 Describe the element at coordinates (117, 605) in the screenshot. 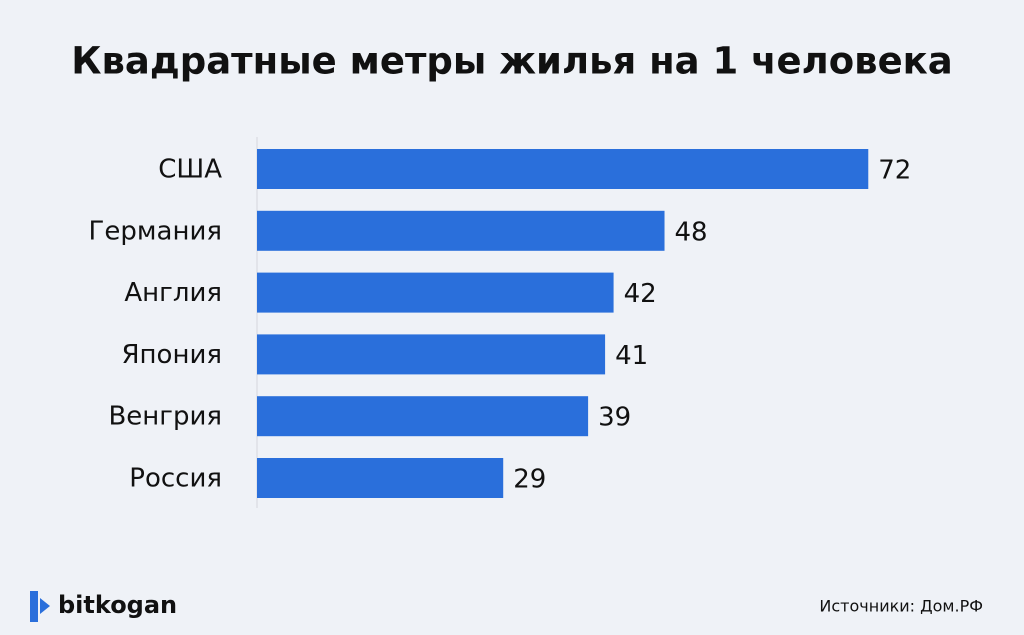

I see `brand: bitkogan` at that location.